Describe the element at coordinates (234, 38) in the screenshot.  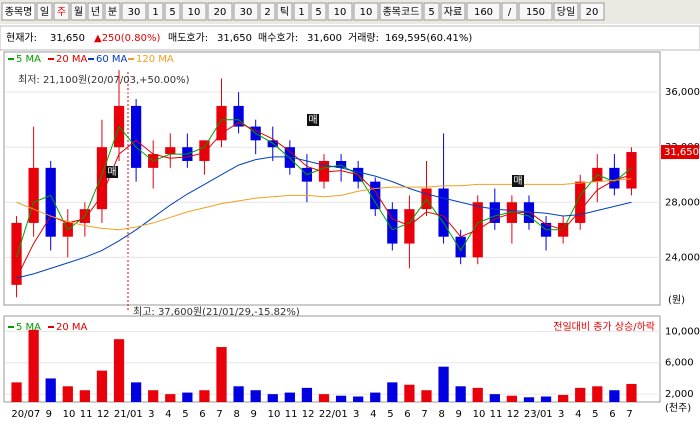
I see `quote-value: 31,650` at that location.